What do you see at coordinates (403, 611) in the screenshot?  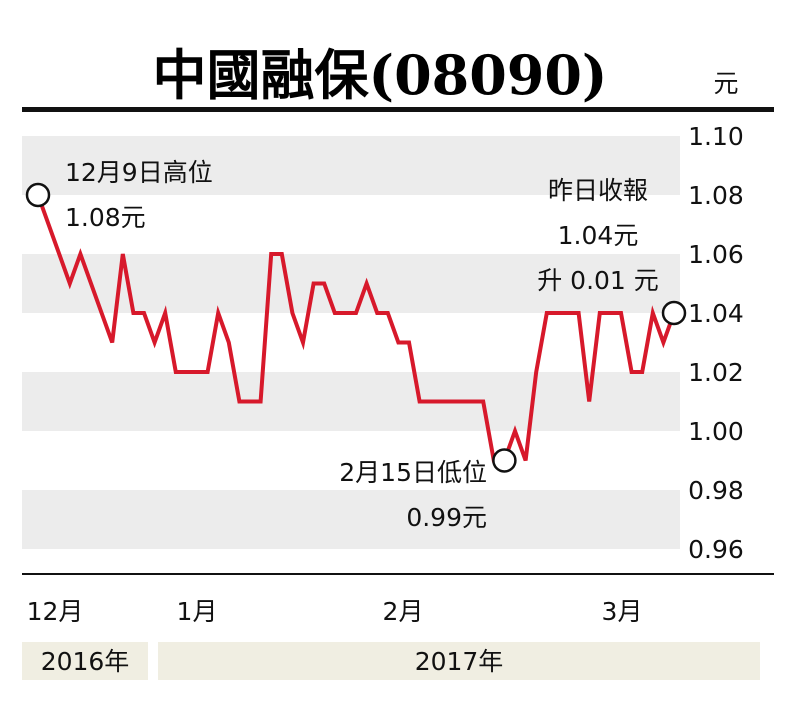 I see `x-month-label: 2月` at bounding box center [403, 611].